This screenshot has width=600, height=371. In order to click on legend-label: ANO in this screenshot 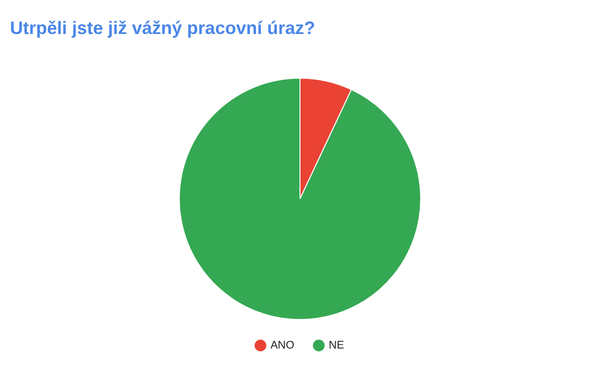, I will do `click(282, 346)`.